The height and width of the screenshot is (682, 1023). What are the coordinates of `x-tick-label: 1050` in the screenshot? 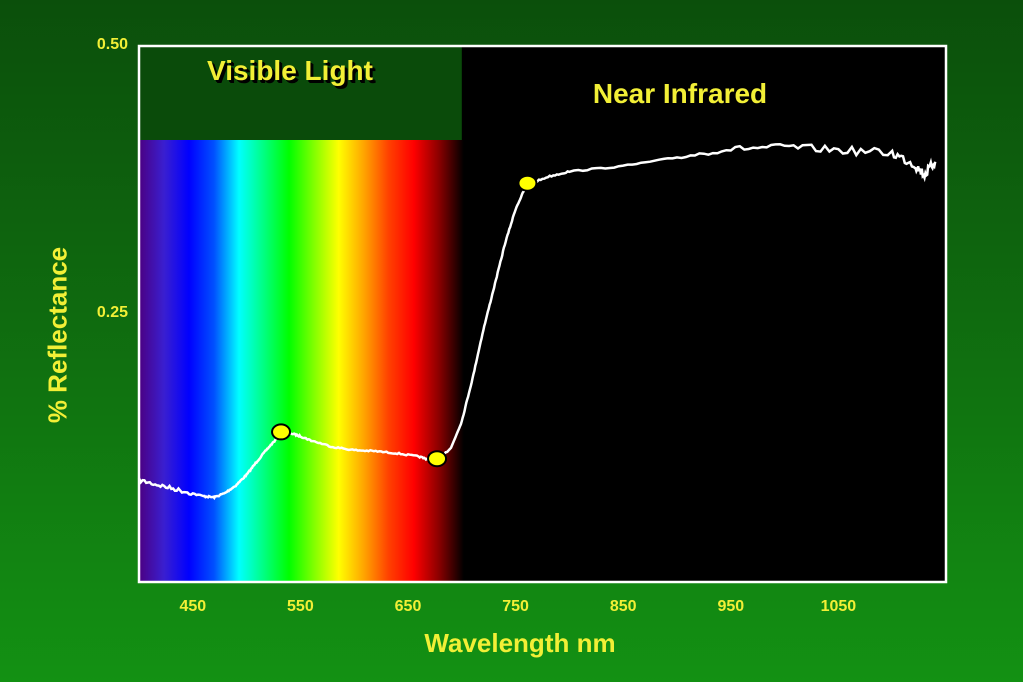 It's located at (838, 606).